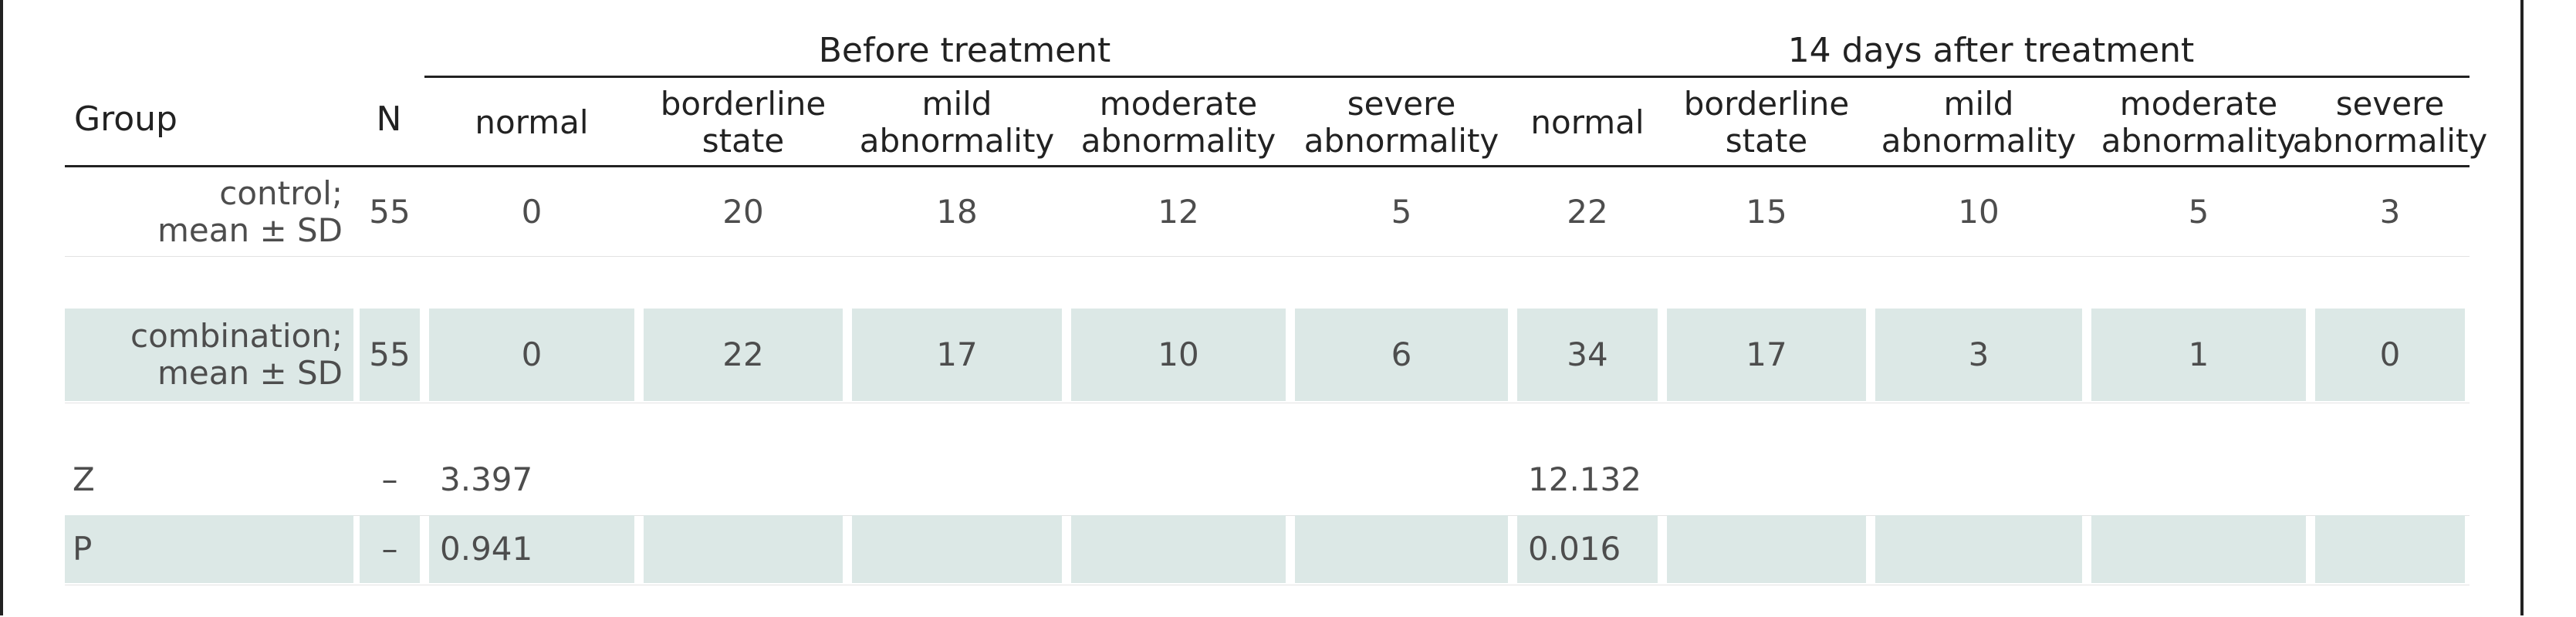 This screenshot has width=2576, height=617. Describe the element at coordinates (1979, 122) in the screenshot. I see `subheader-after-2: mild abnormality` at that location.